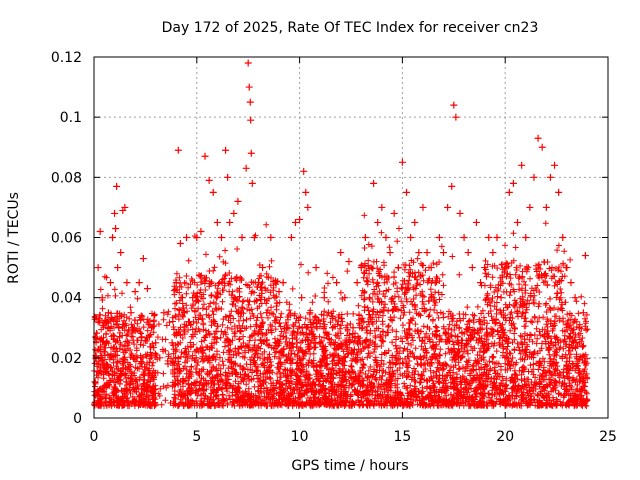  I want to click on y-tick-label: 0.08, so click(66, 178).